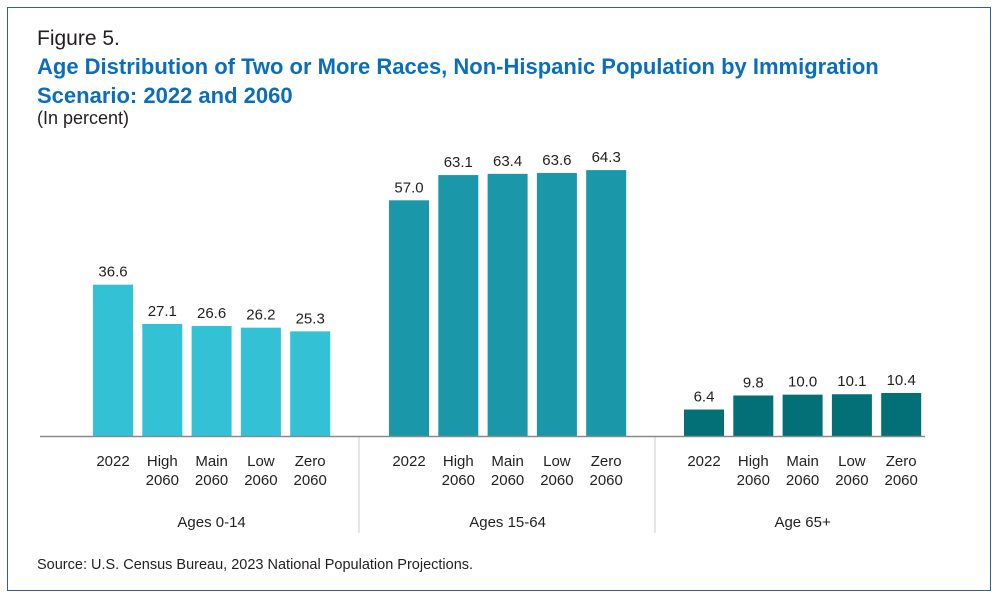  Describe the element at coordinates (753, 382) in the screenshot. I see `data-label: 9.8` at that location.